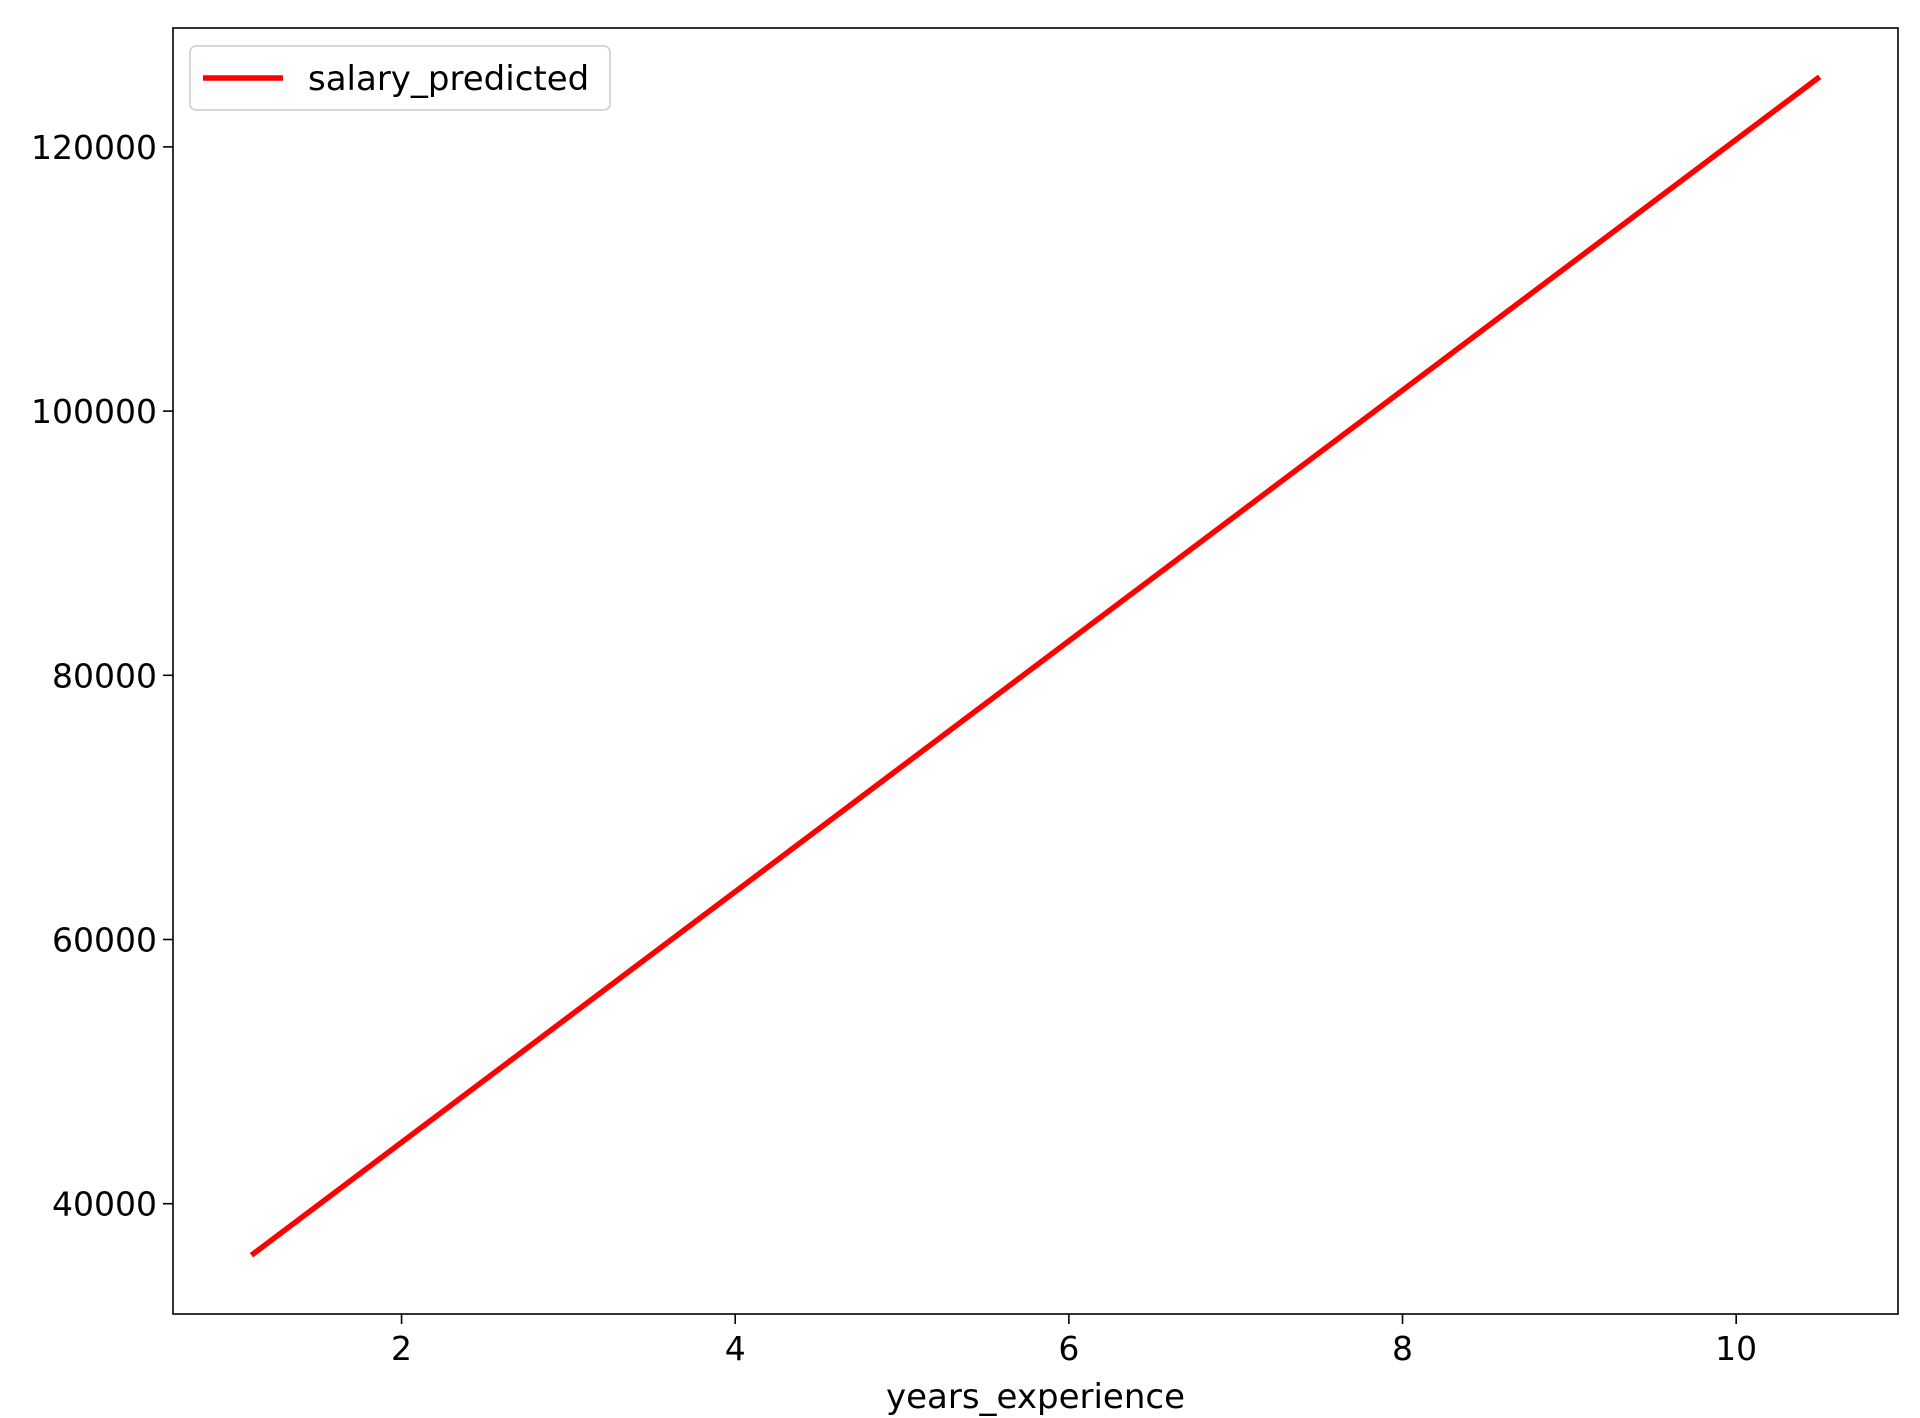 This screenshot has width=1920, height=1418. What do you see at coordinates (1068, 1348) in the screenshot?
I see `x-tick-label: 6` at bounding box center [1068, 1348].